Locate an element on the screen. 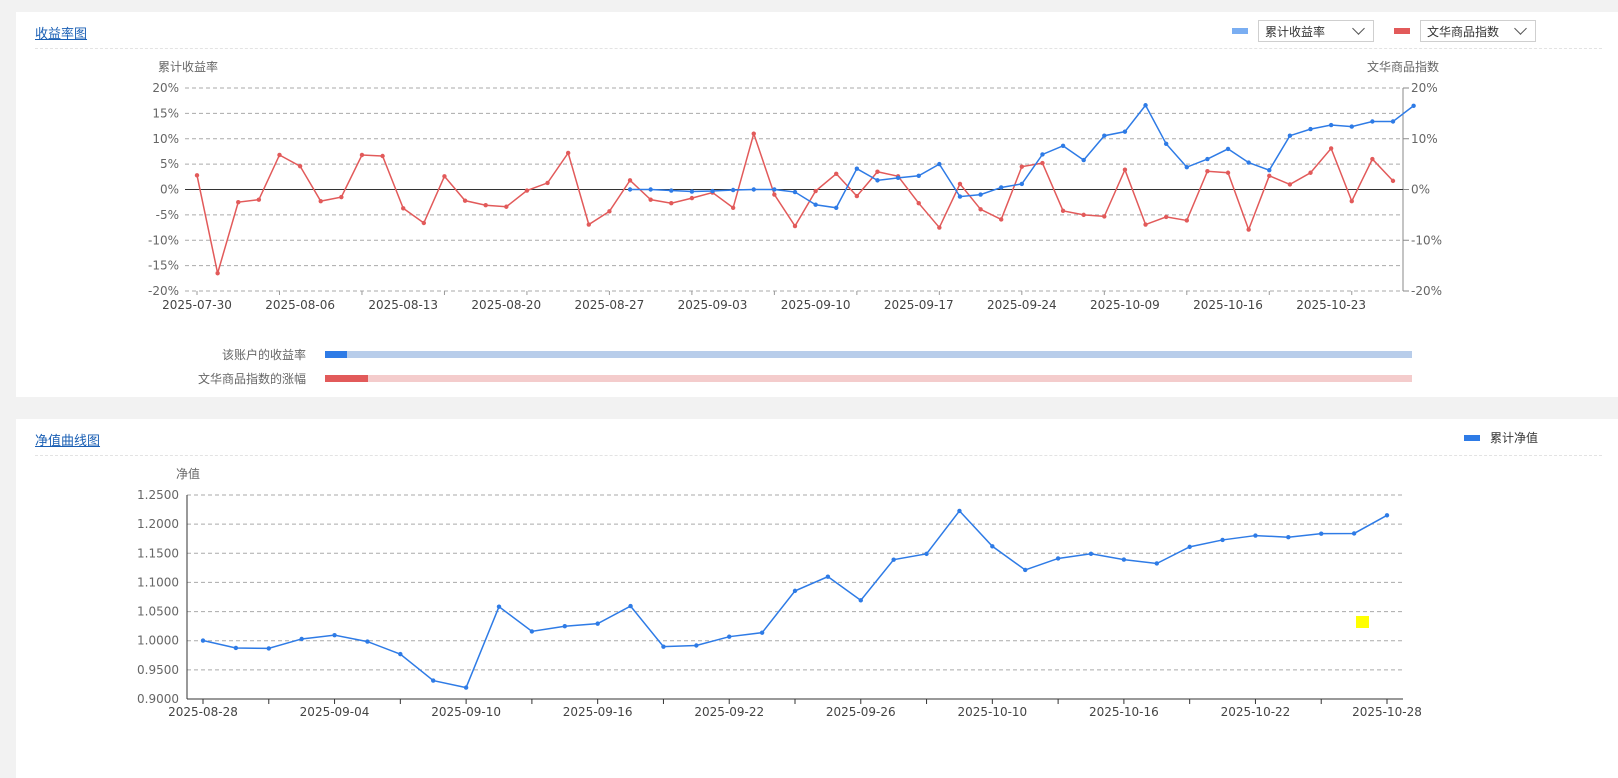 The image size is (1618, 778). x-tick-label: 2025-09-04 is located at coordinates (335, 712).